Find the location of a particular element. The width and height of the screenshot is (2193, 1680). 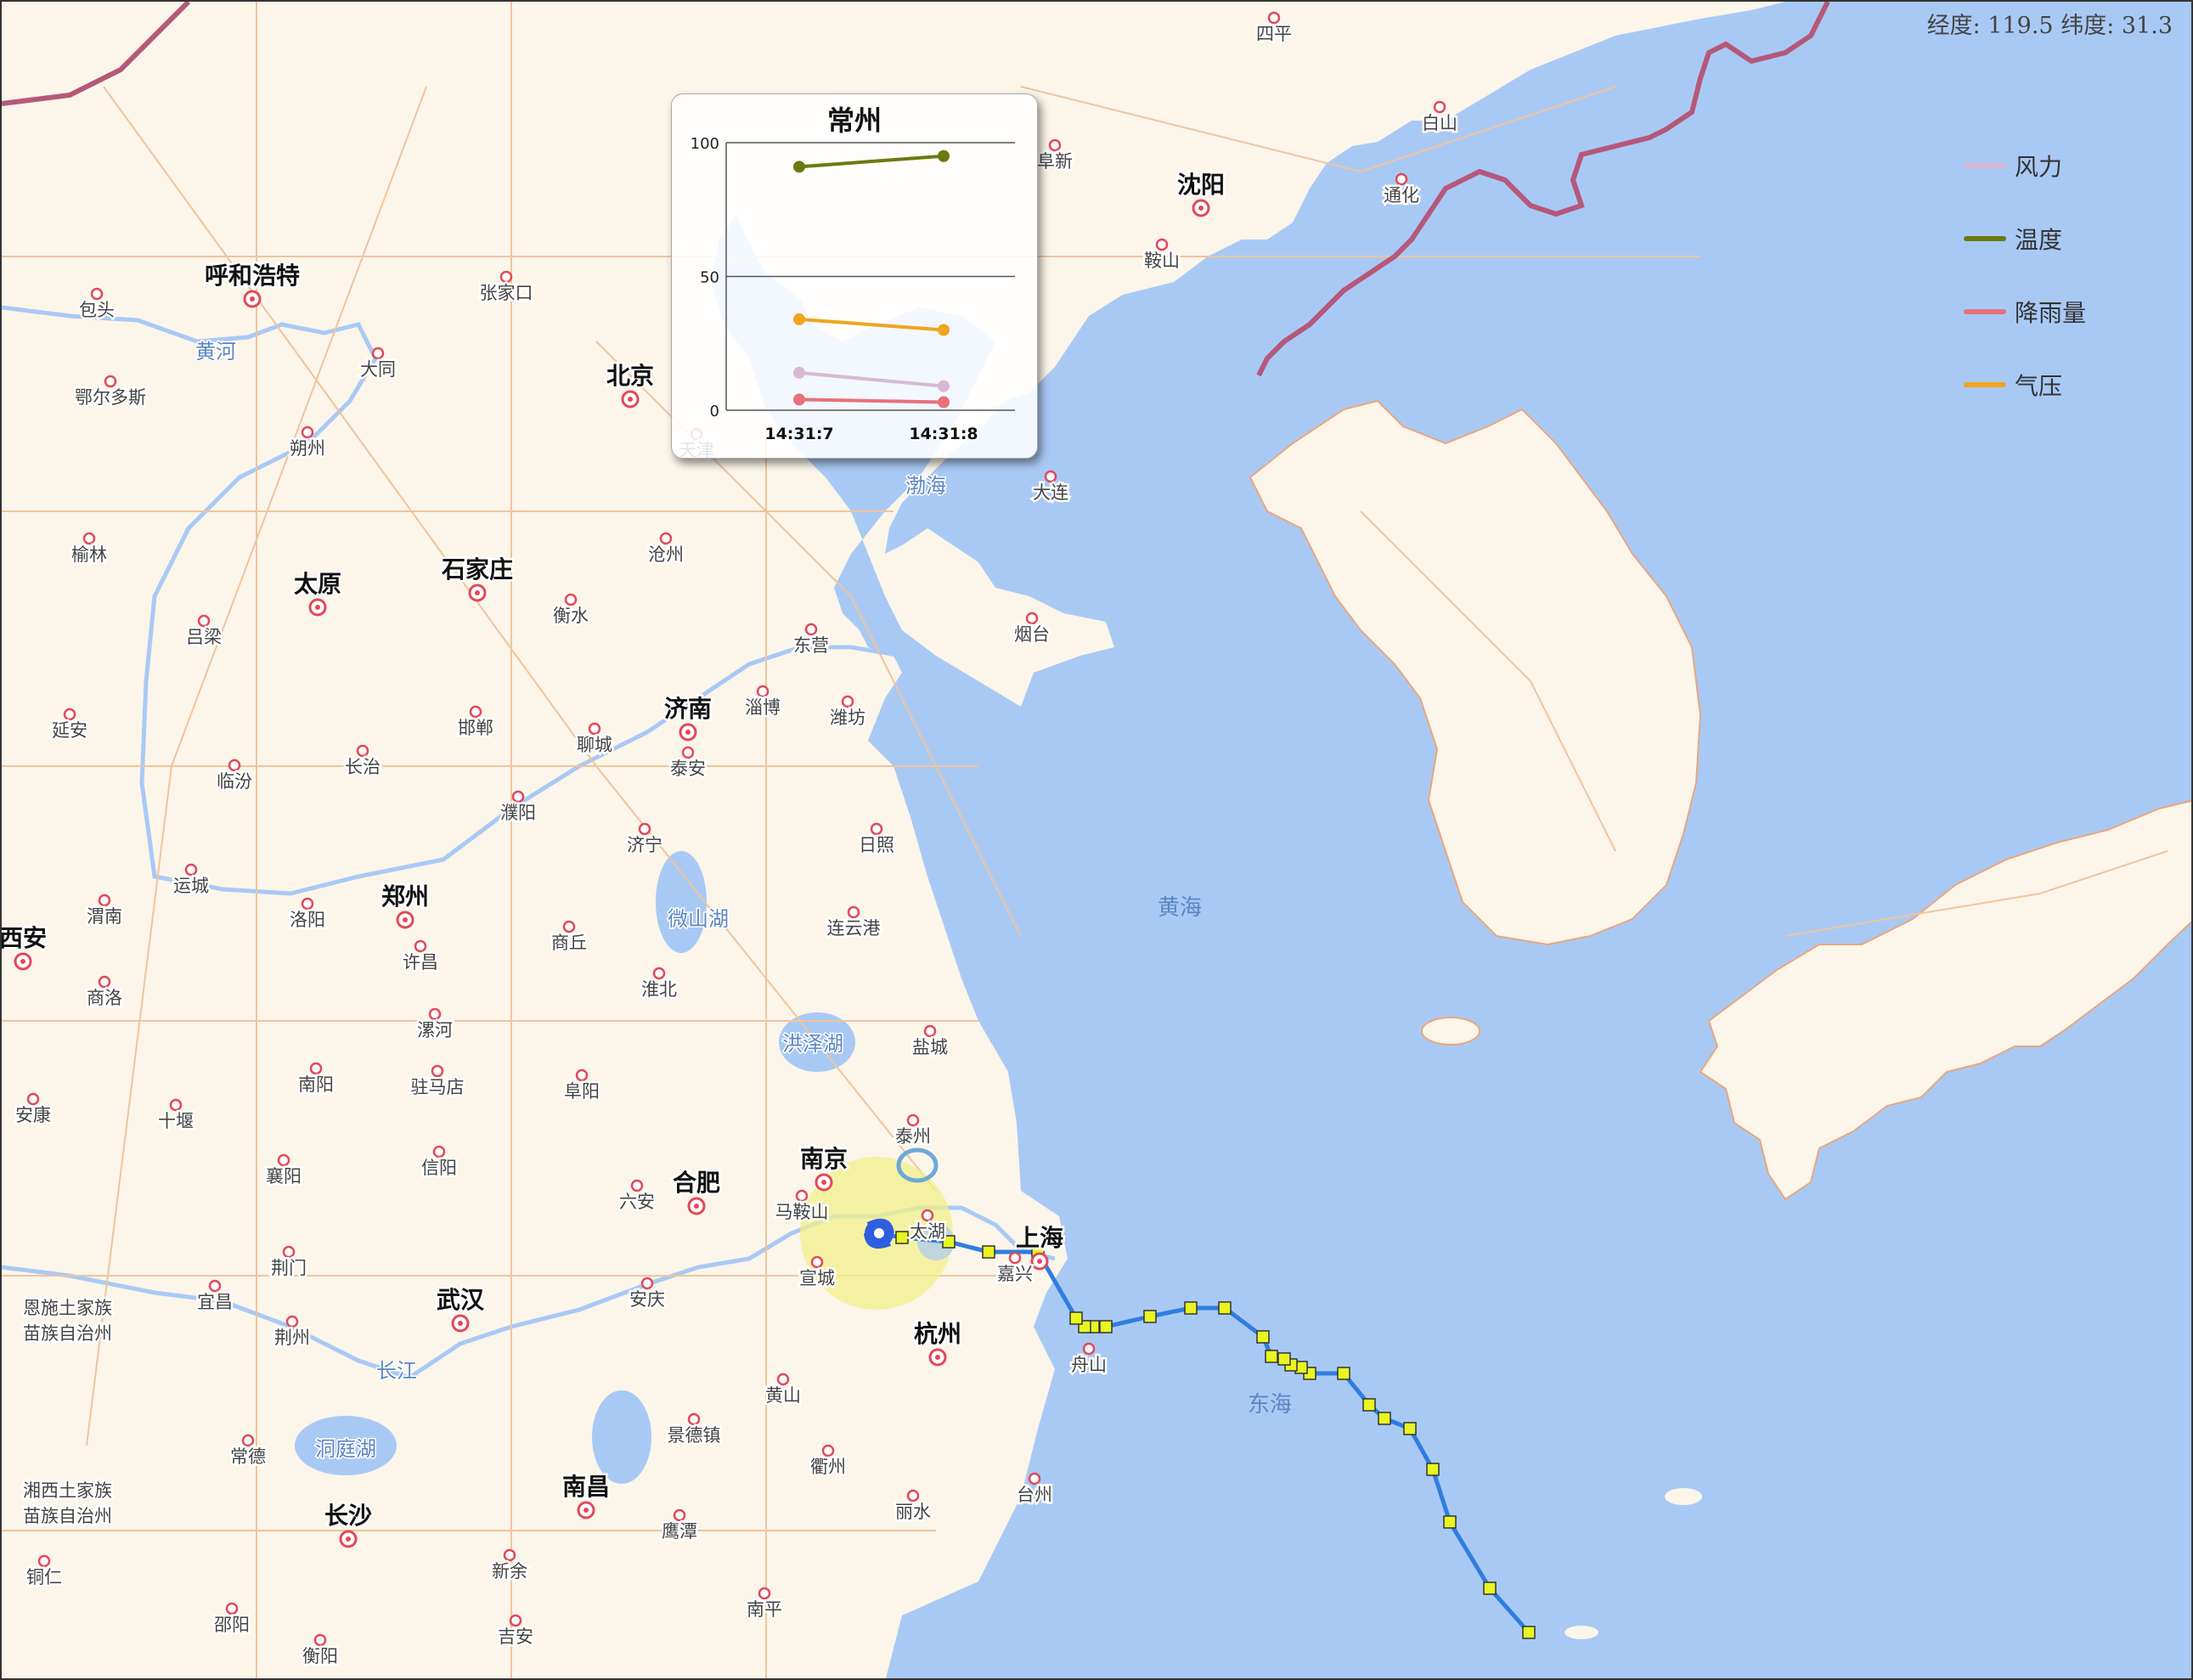

city-衢州: 衢州 is located at coordinates (829, 1462).